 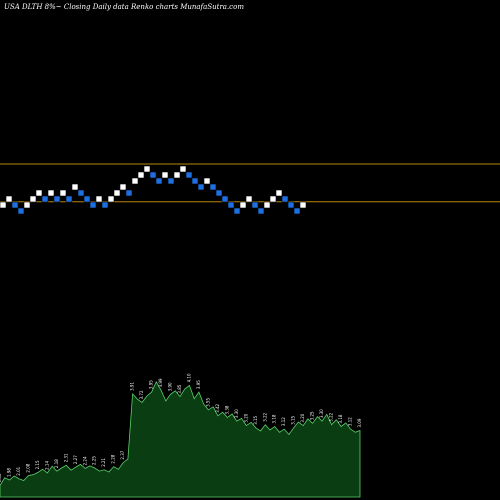 I want to click on volume-value-label: 2.08, so click(x=27, y=467).